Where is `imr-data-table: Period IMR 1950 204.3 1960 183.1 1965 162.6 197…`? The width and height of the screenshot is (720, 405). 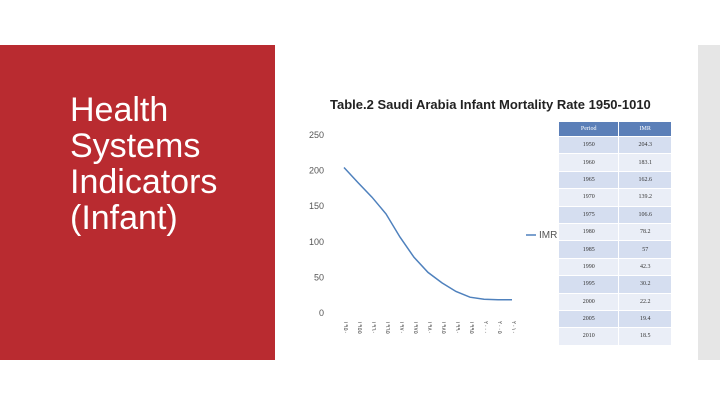 imr-data-table: Period IMR 1950 204.3 1960 183.1 1965 162.6 197… is located at coordinates (614, 233).